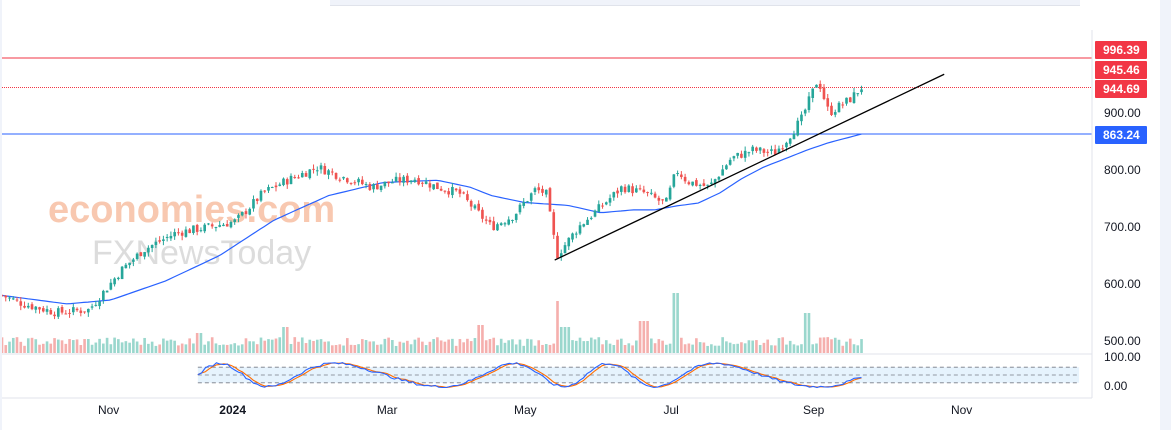  What do you see at coordinates (1121, 89) in the screenshot?
I see `price-label-text: 944.69` at bounding box center [1121, 89].